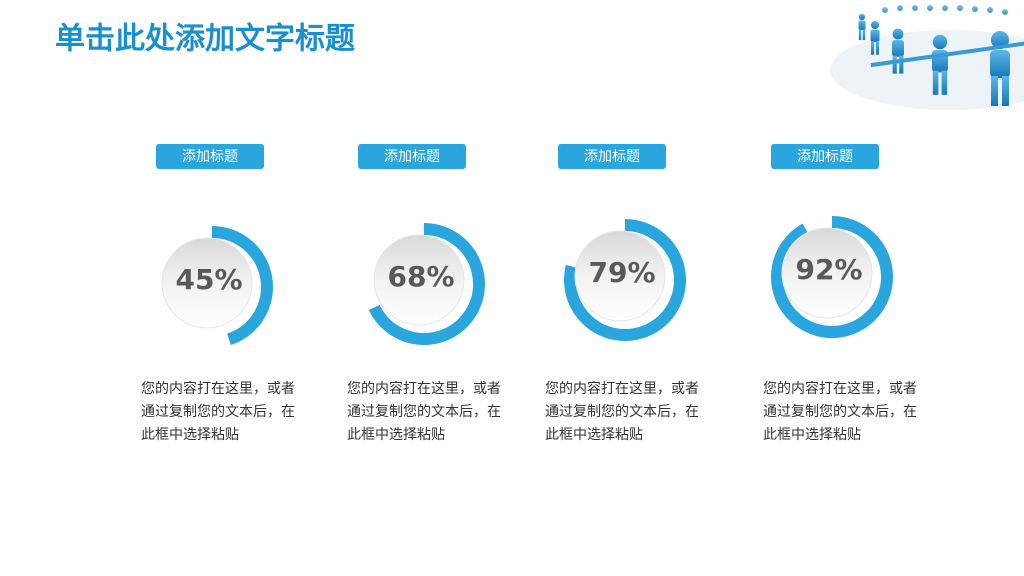 This screenshot has height=576, width=1024. Describe the element at coordinates (208, 279) in the screenshot. I see `percent-label: 45%` at that location.